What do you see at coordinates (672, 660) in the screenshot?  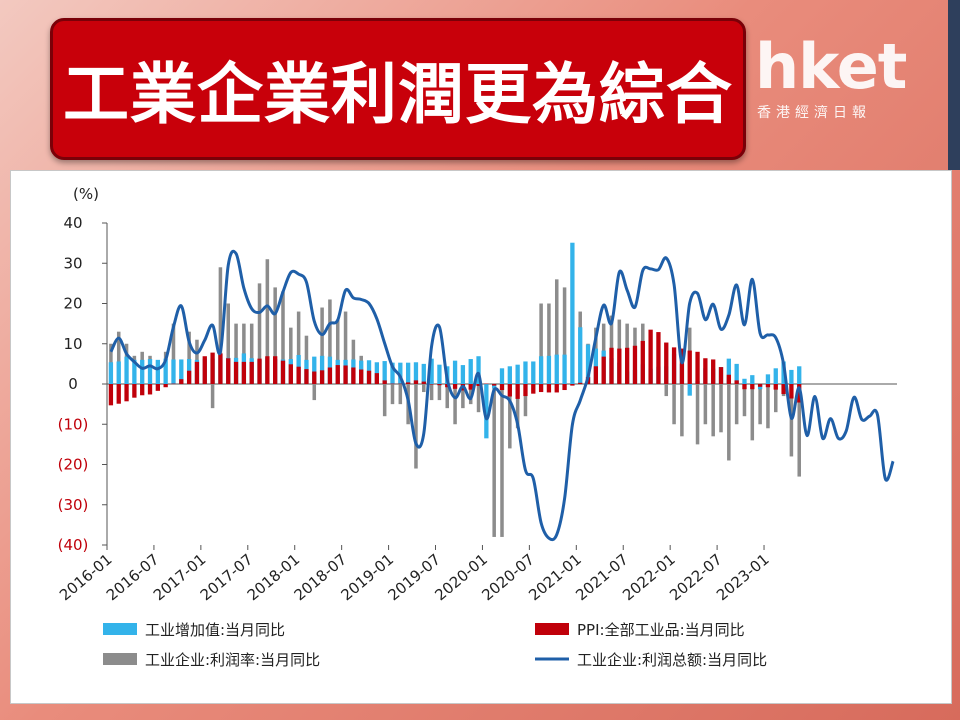 I see `legend-label: 工业企业:利润总额:当月同比` at bounding box center [672, 660].